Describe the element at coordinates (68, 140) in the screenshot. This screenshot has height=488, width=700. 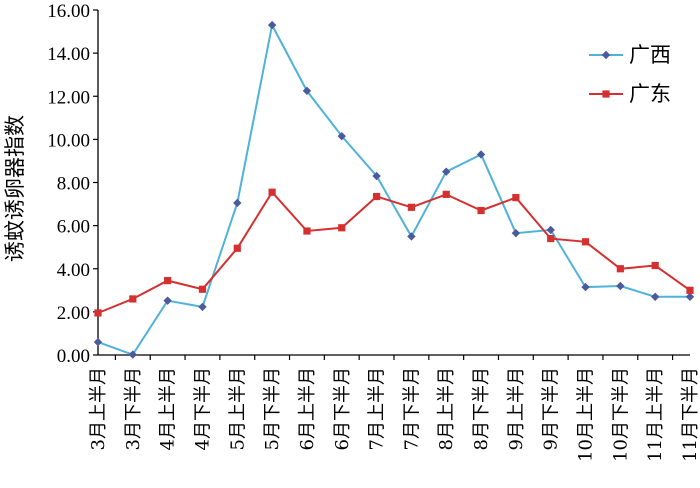
I see `y-tick-label: 10.00` at that location.